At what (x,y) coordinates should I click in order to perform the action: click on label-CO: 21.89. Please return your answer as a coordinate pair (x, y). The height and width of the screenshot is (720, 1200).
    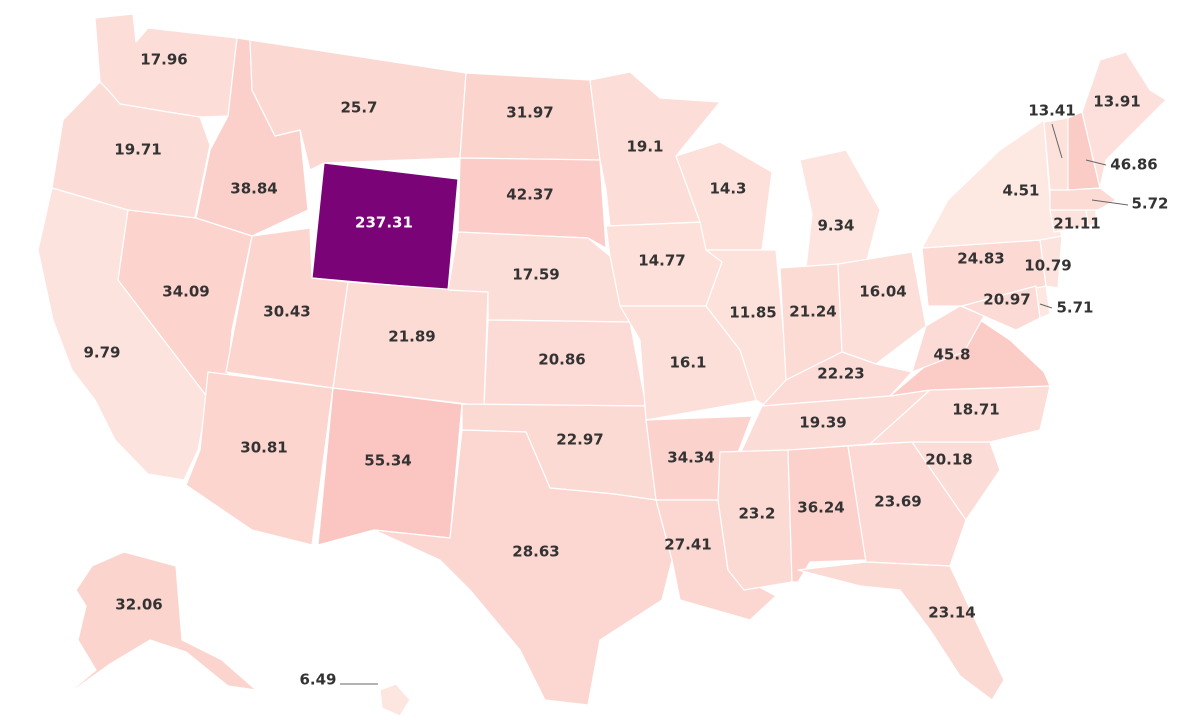
    Looking at the image, I should click on (411, 337).